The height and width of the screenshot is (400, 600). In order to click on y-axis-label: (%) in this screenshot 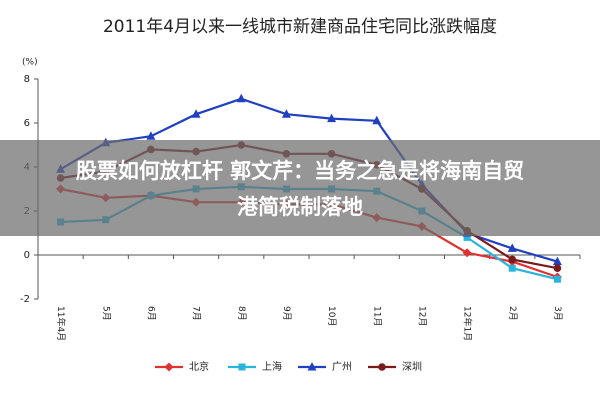, I will do `click(30, 63)`.